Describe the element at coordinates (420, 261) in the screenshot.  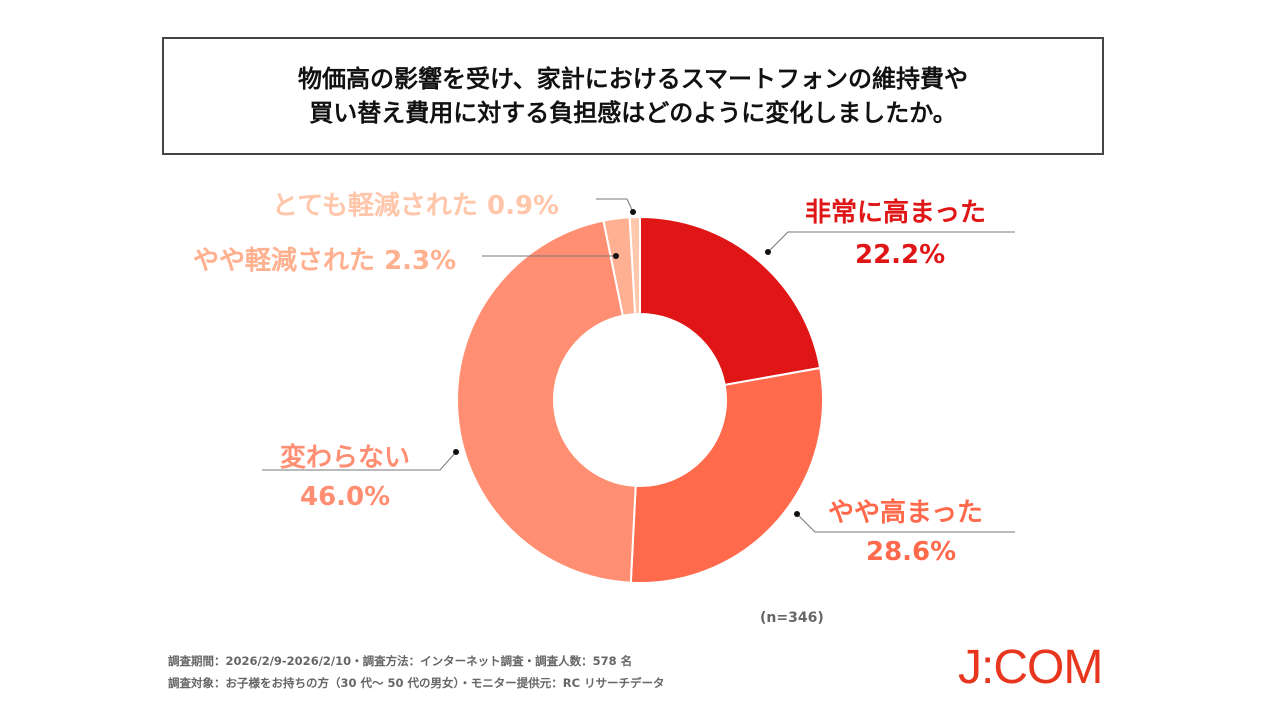
I see `label-val-3: 2.3%` at that location.